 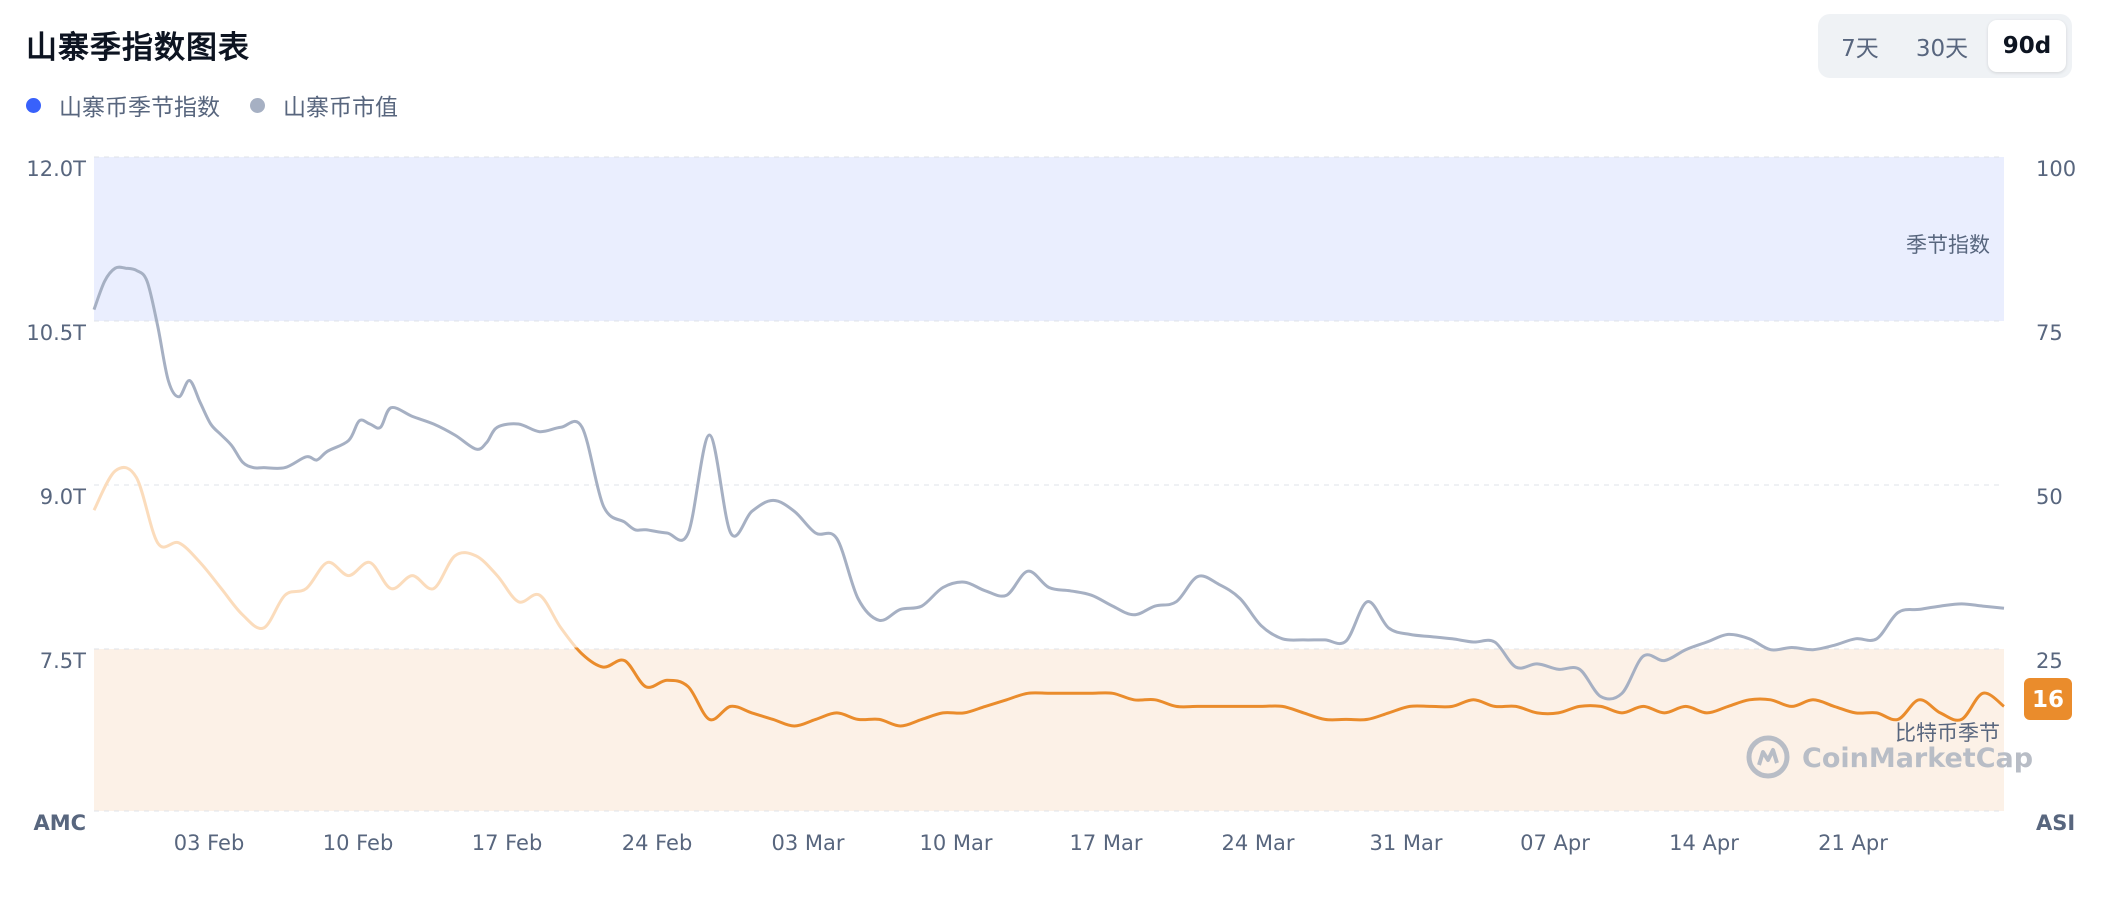 I want to click on current-index-badge-bg, so click(x=2048, y=699).